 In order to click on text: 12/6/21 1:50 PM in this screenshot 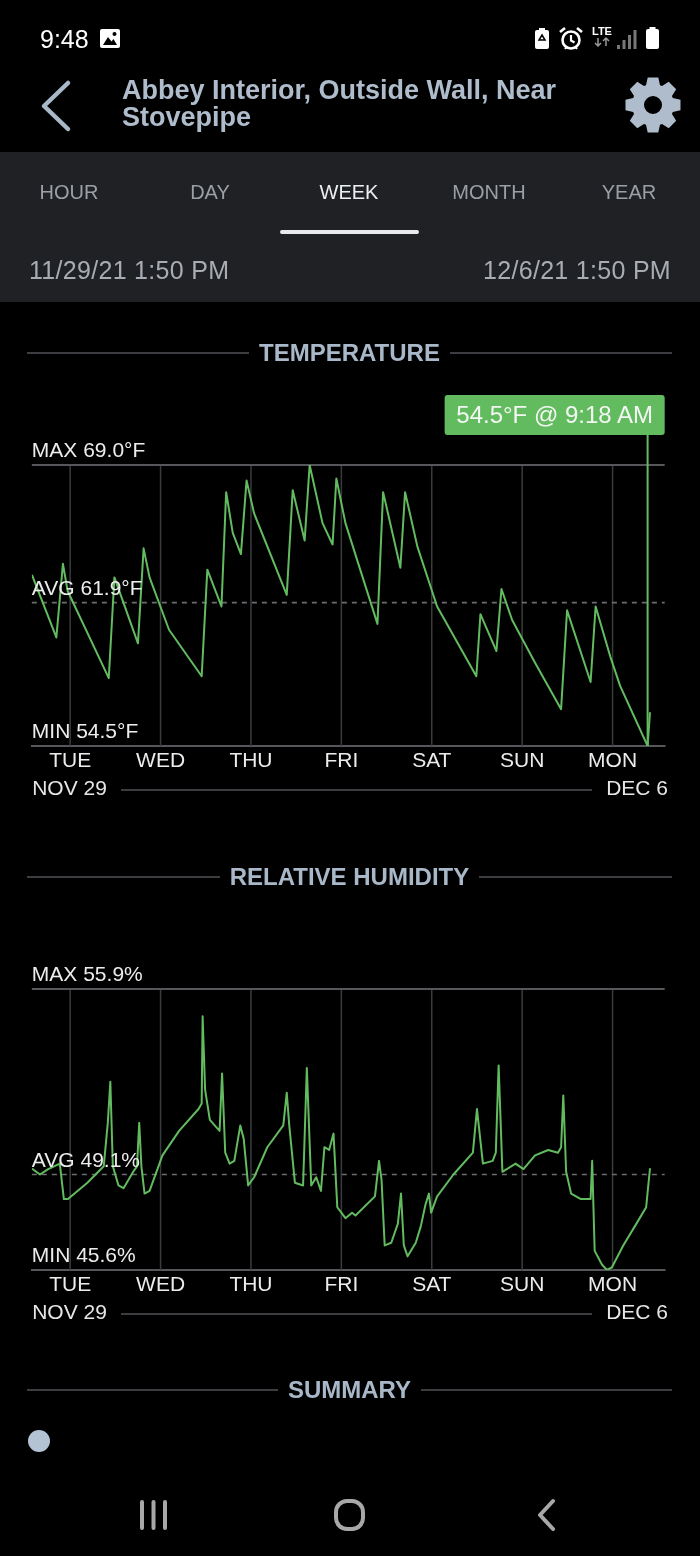, I will do `click(577, 270)`.